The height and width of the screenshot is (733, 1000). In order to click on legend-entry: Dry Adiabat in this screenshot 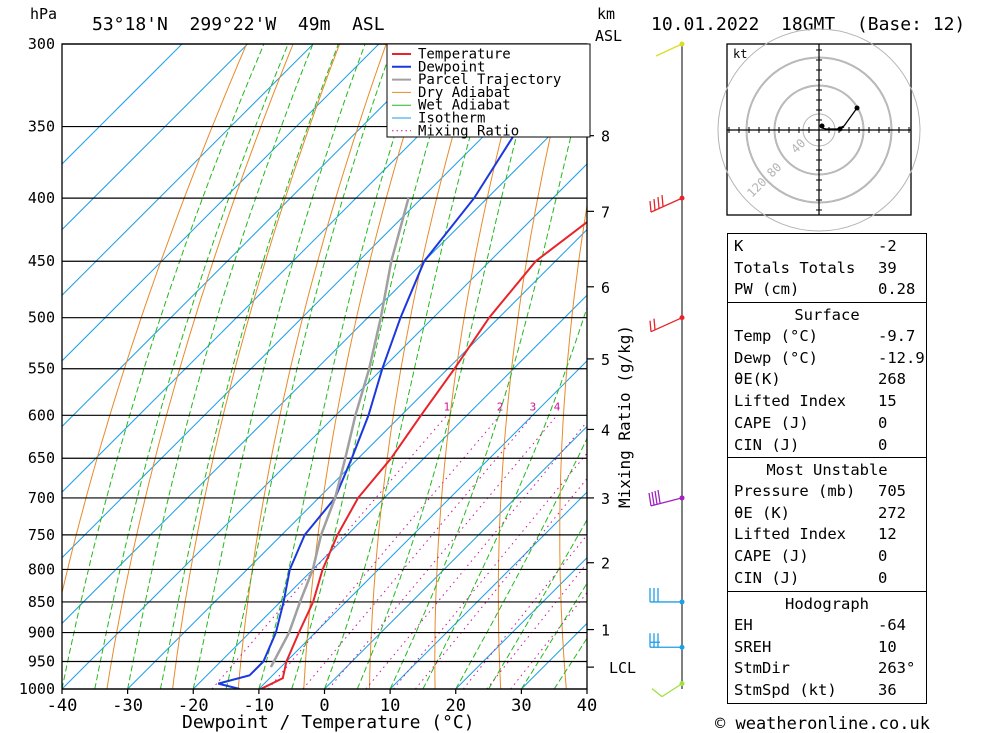, I will do `click(464, 93)`.